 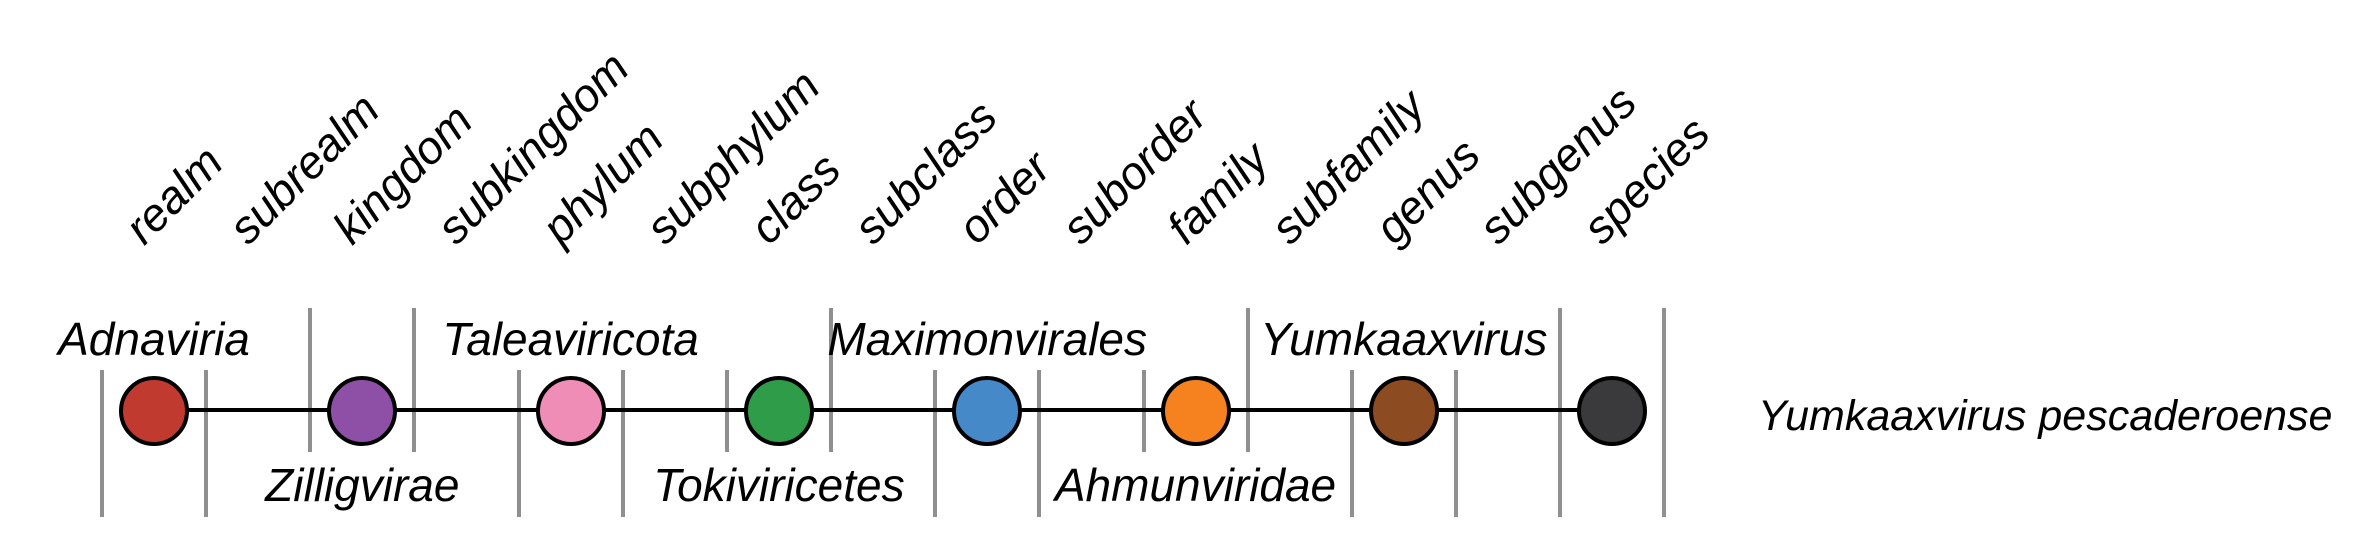 What do you see at coordinates (876, 410) in the screenshot?
I see `lineage-line` at bounding box center [876, 410].